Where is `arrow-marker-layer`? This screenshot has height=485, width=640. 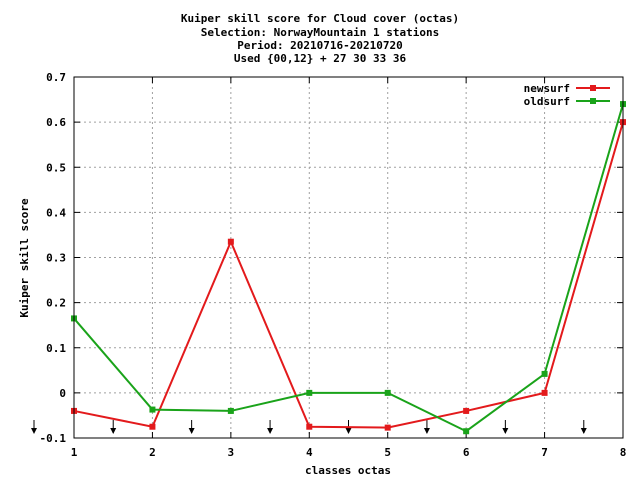
arrow-marker-layer is located at coordinates (309, 427).